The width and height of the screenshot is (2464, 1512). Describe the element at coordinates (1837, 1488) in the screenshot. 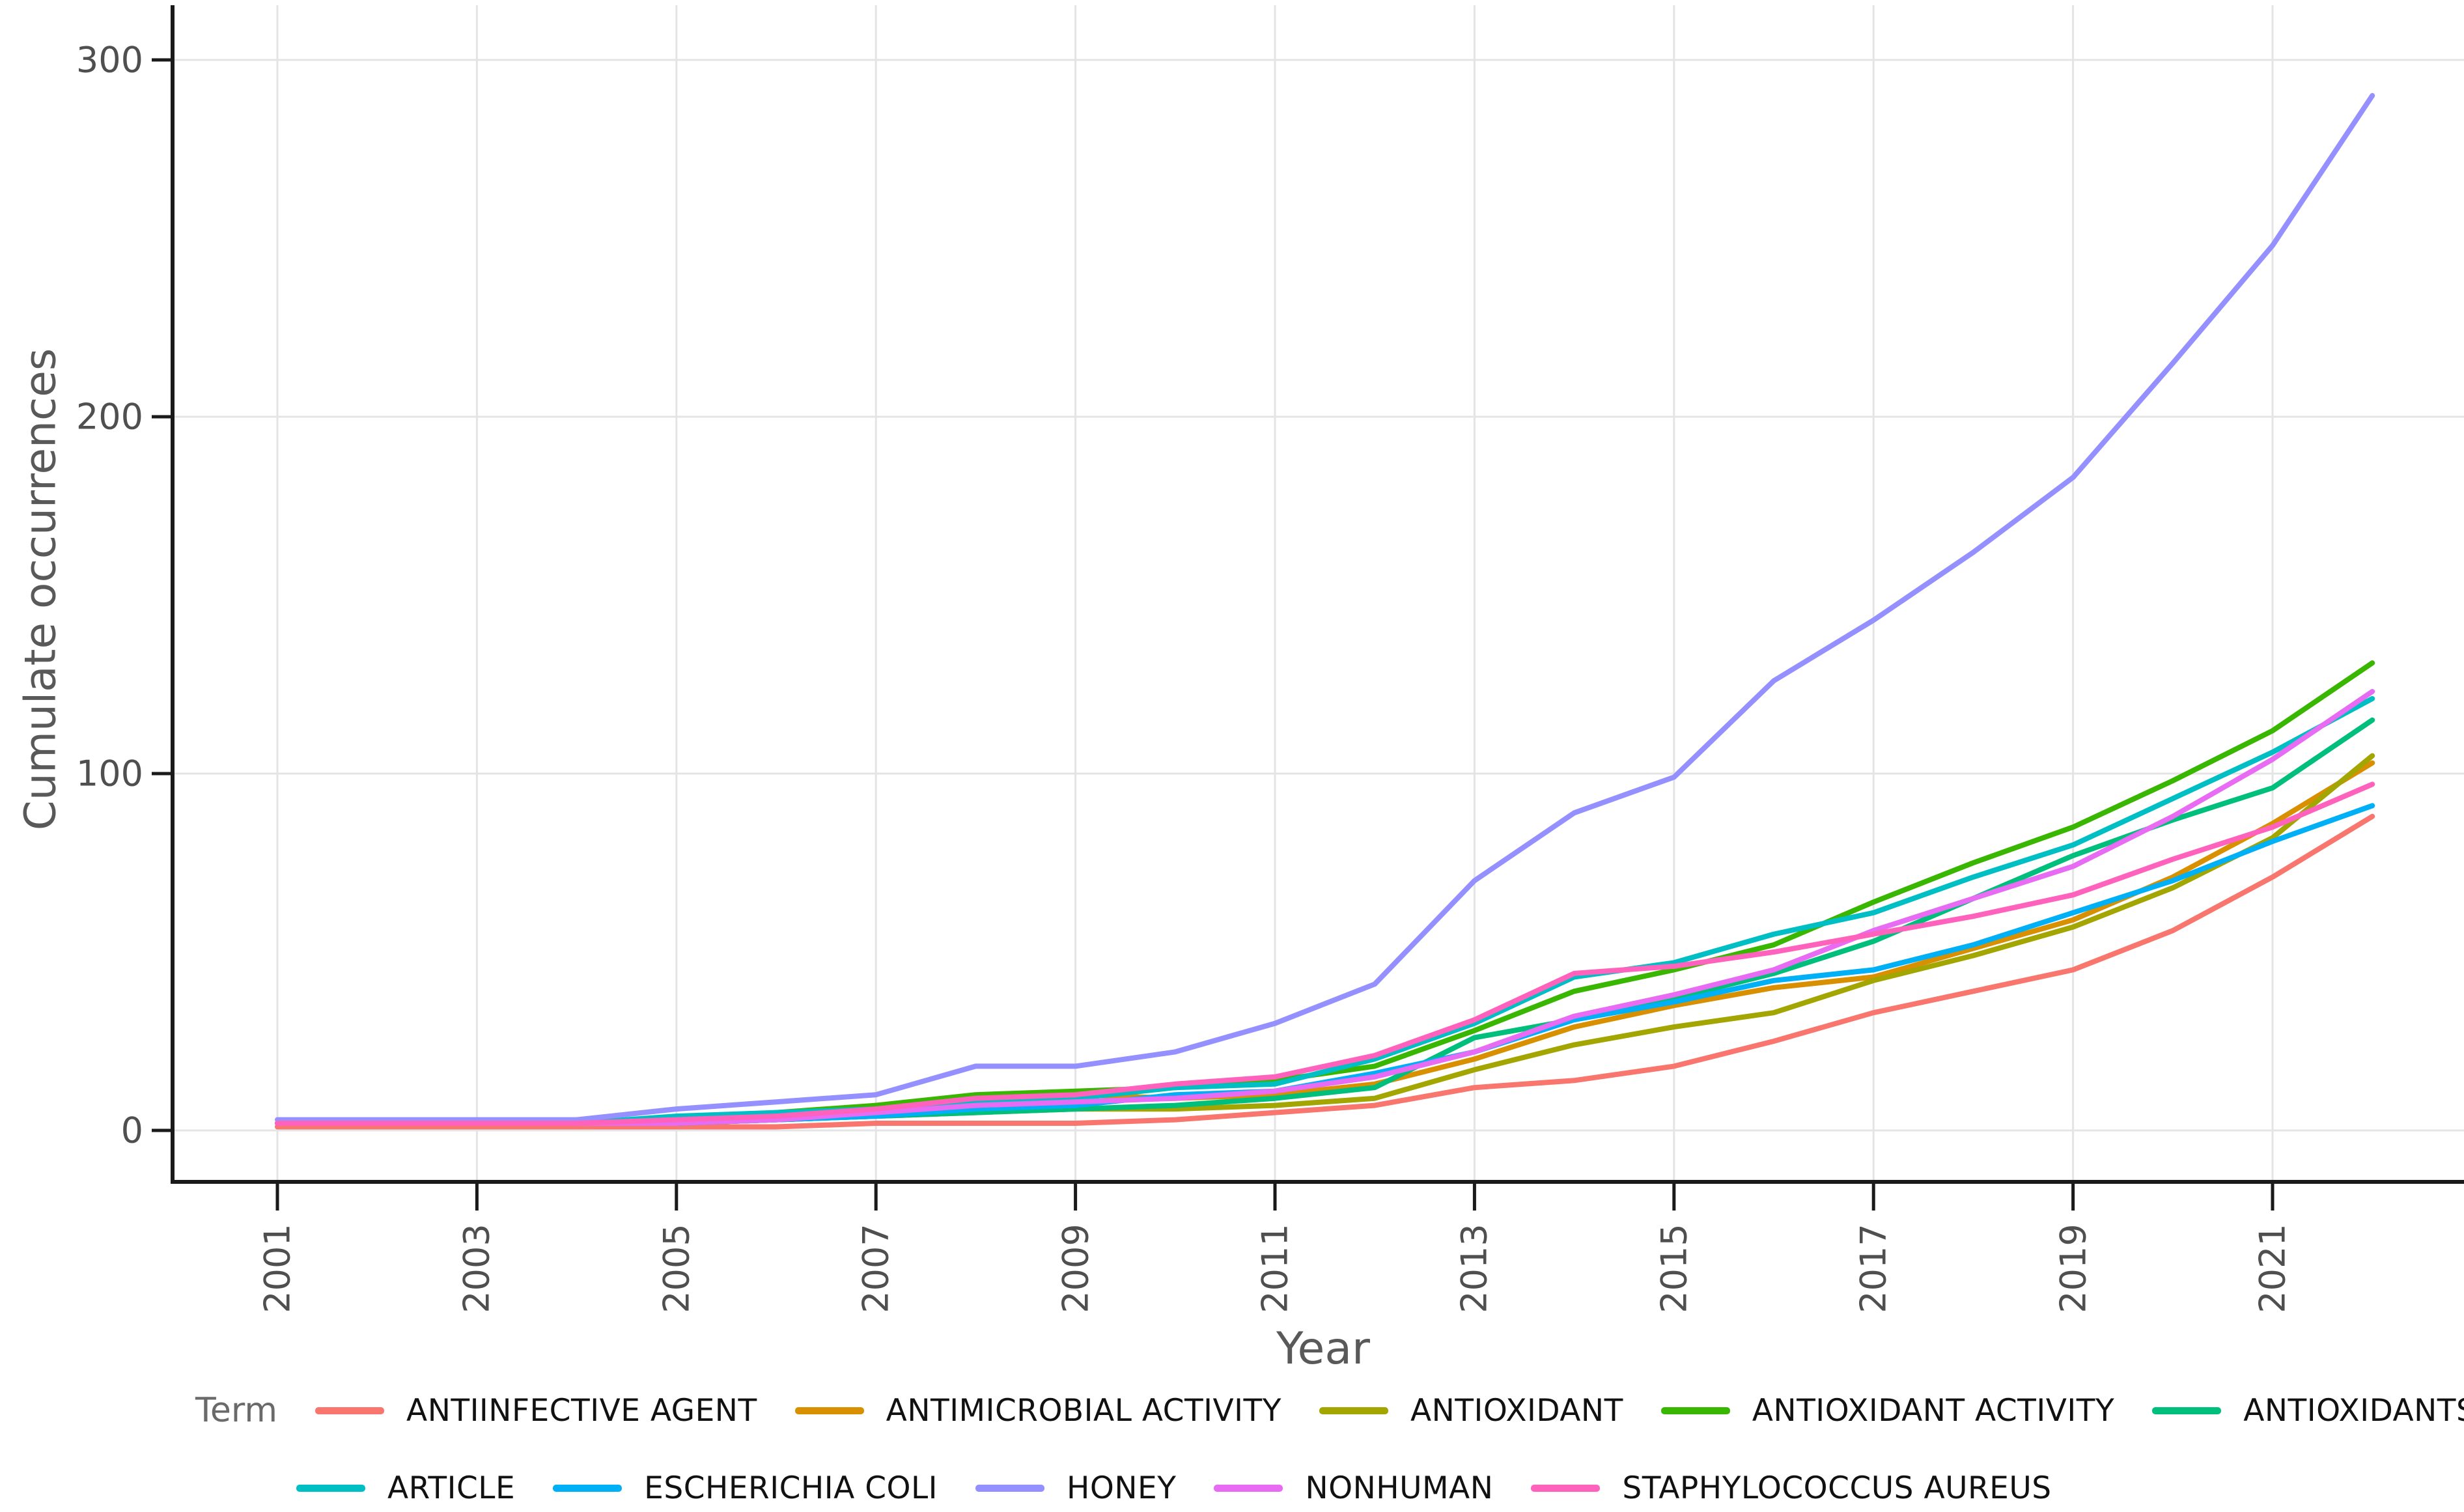

I see `legend-label: STAPHYLOCOCCUS AUREUS` at that location.